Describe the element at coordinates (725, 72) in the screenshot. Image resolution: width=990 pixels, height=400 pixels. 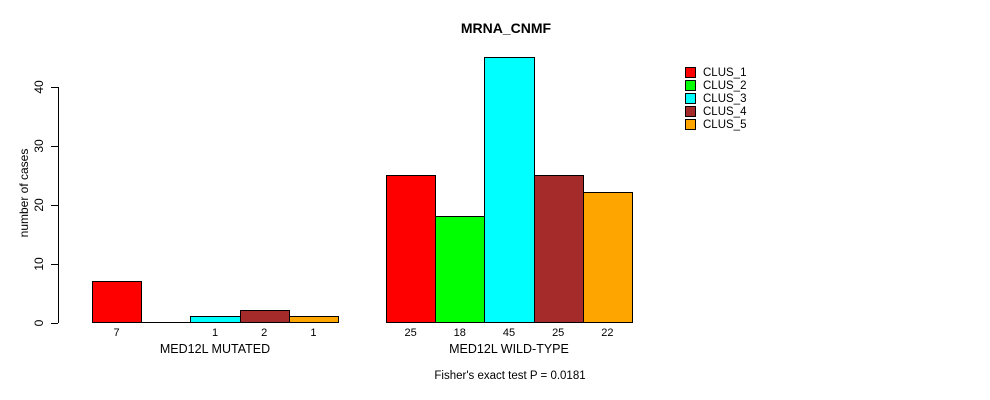
I see `legend-label: CLUS_1` at that location.